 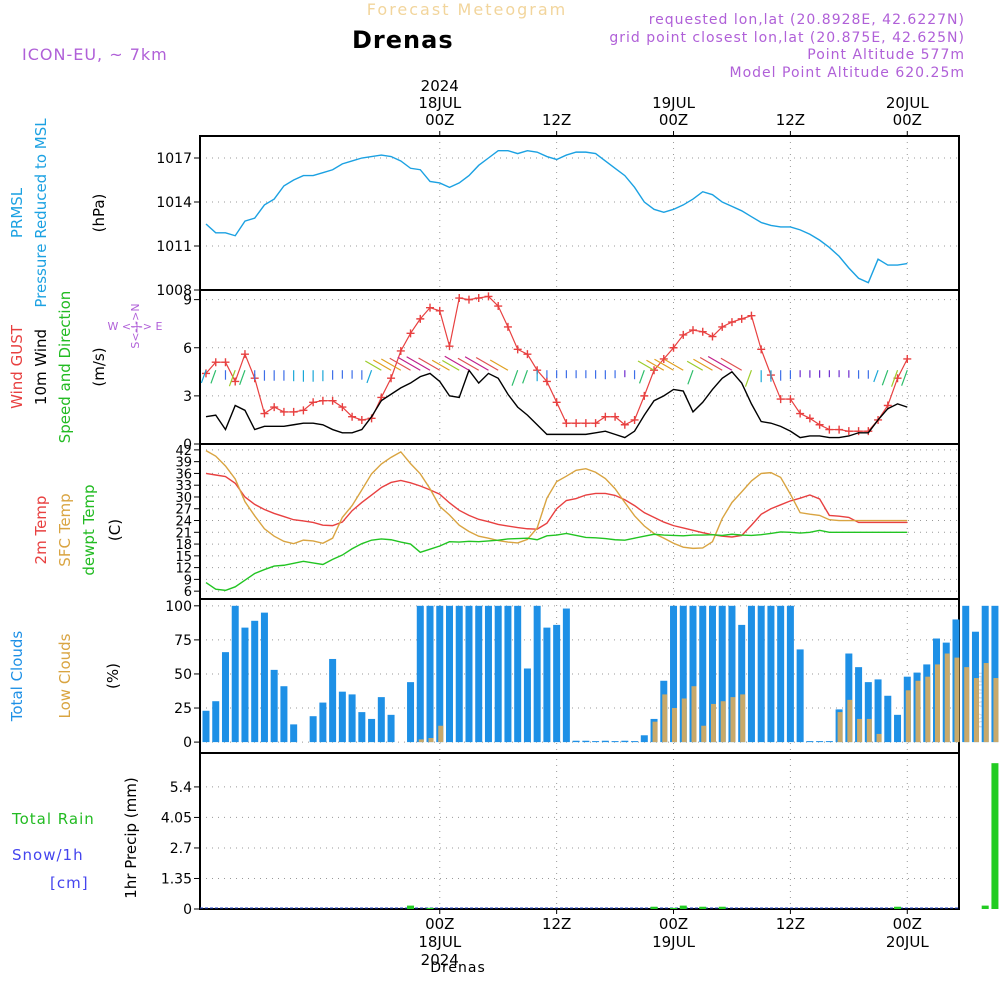 I want to click on wind-unit: (m/s), so click(x=99, y=366).